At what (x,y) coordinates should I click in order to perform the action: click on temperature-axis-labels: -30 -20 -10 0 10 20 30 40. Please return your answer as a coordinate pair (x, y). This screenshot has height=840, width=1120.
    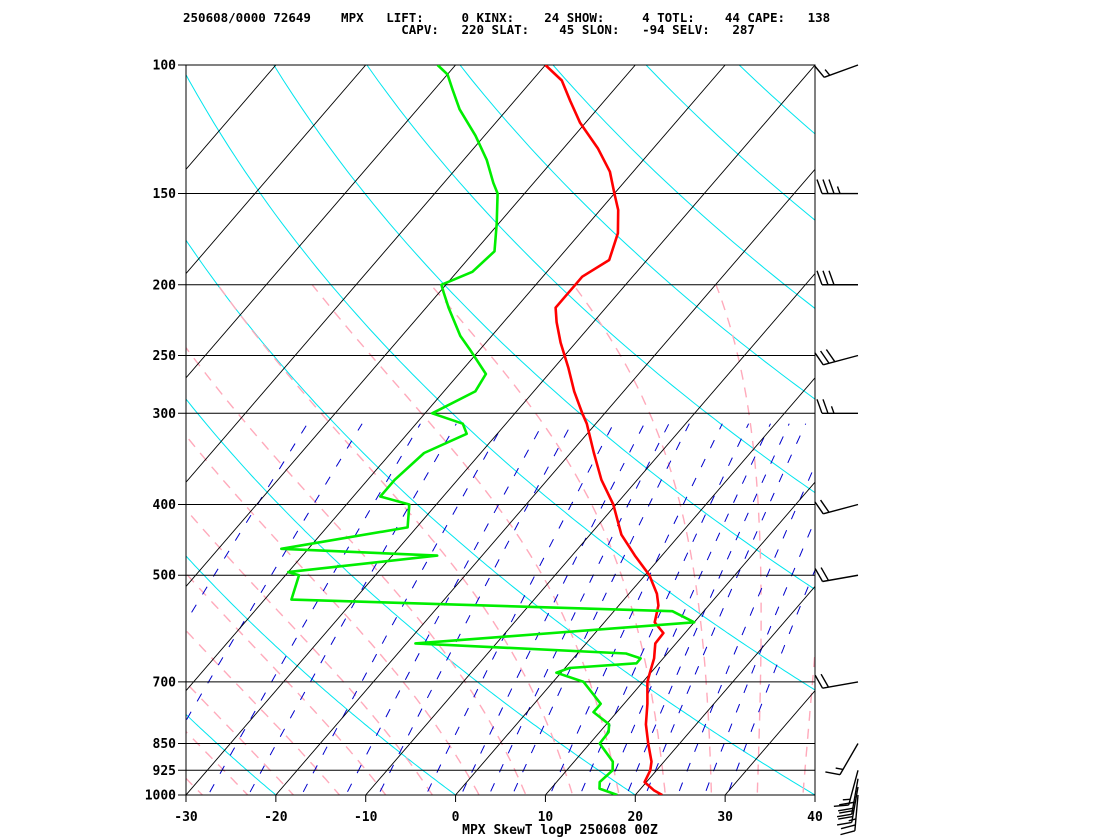
    Looking at the image, I should click on (498, 810).